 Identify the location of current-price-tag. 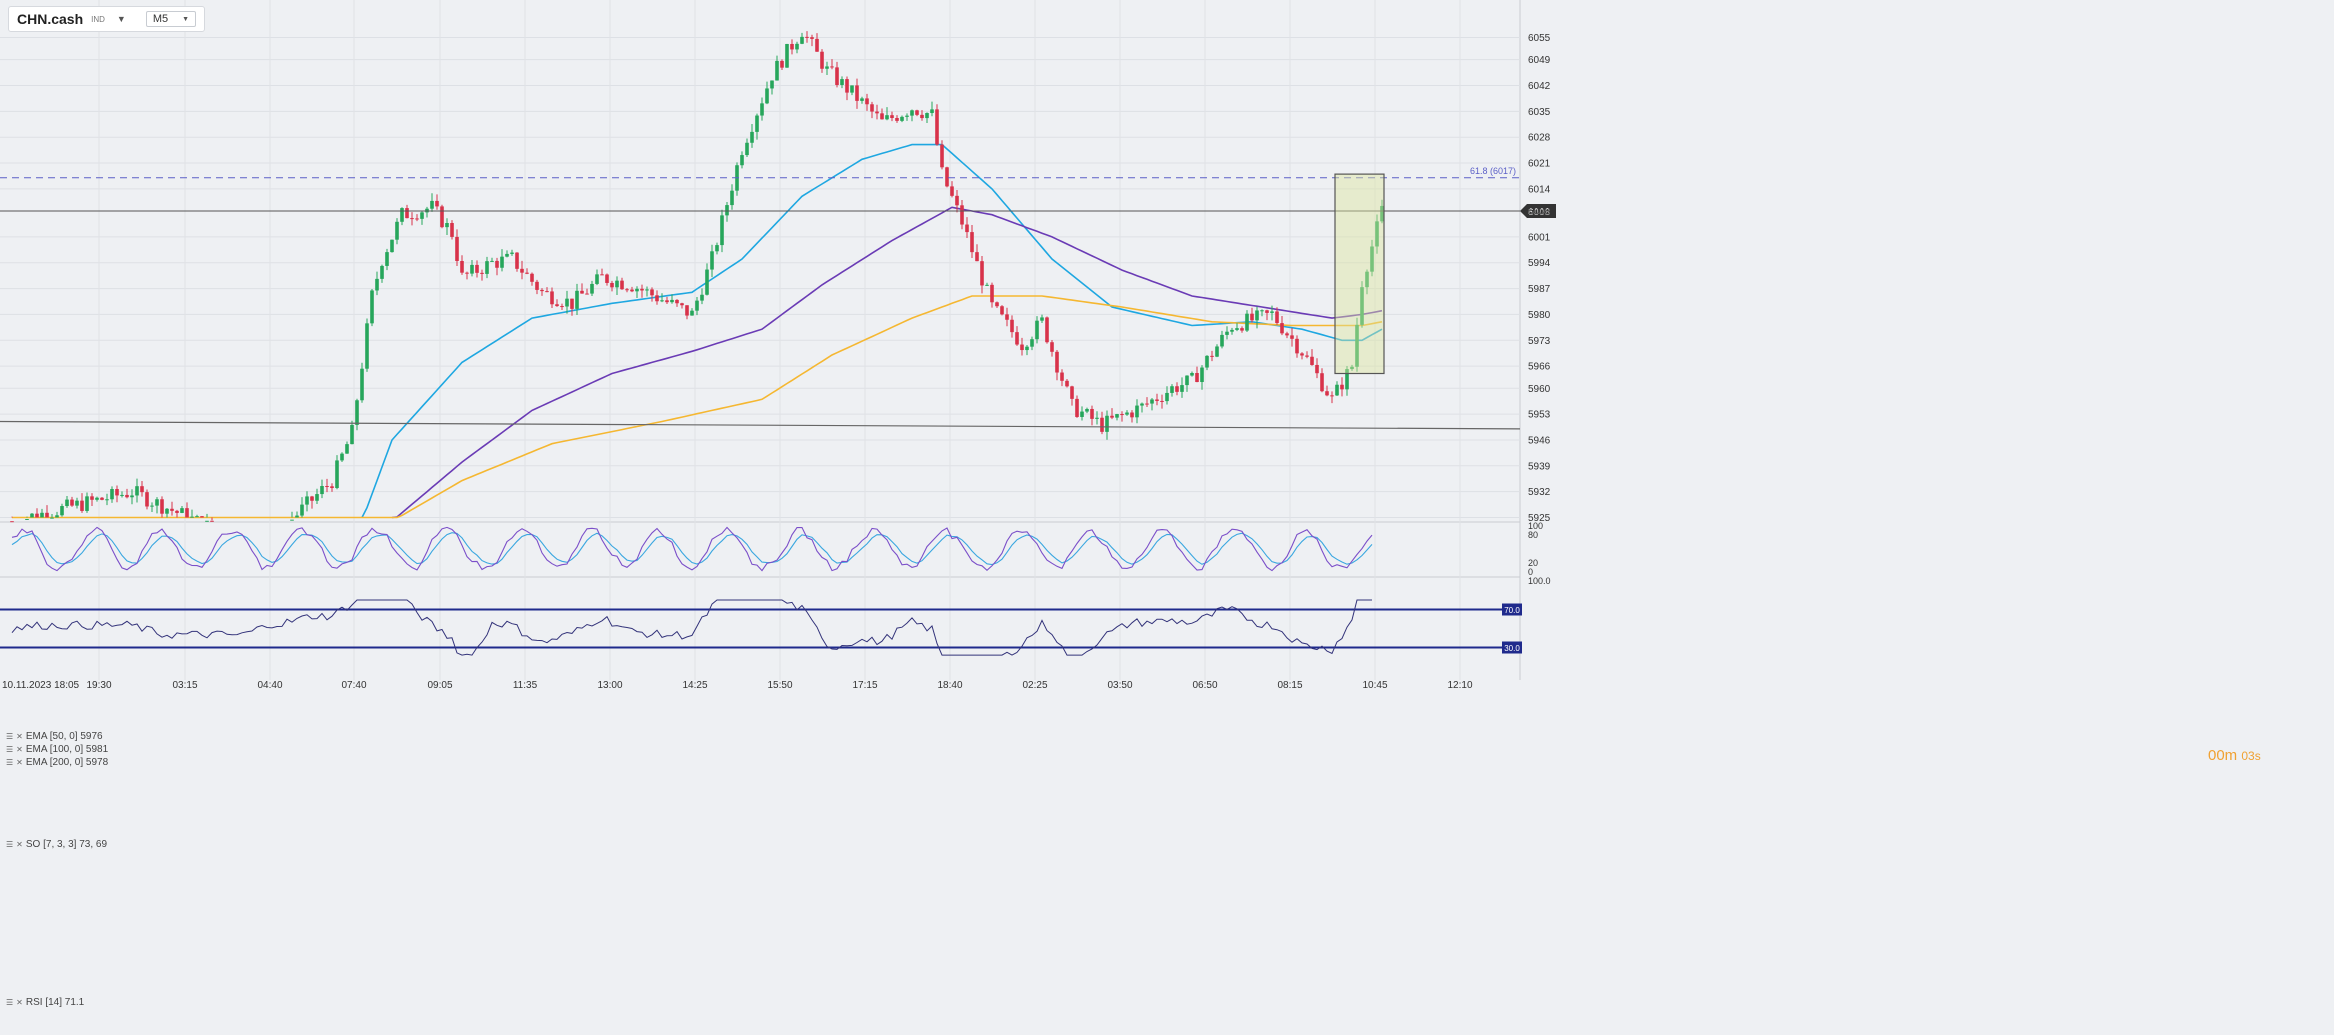
(1538, 211).